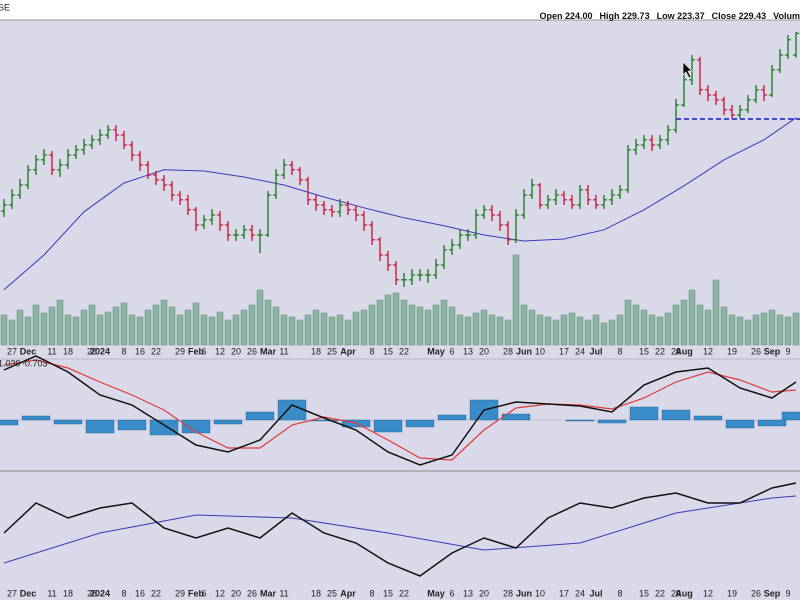  What do you see at coordinates (540, 593) in the screenshot?
I see `x-tick-label: 10` at bounding box center [540, 593].